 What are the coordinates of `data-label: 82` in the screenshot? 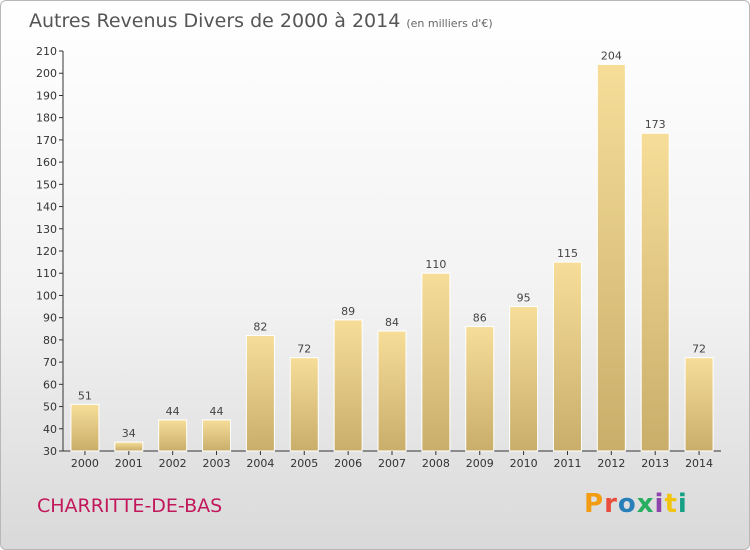 It's located at (260, 326).